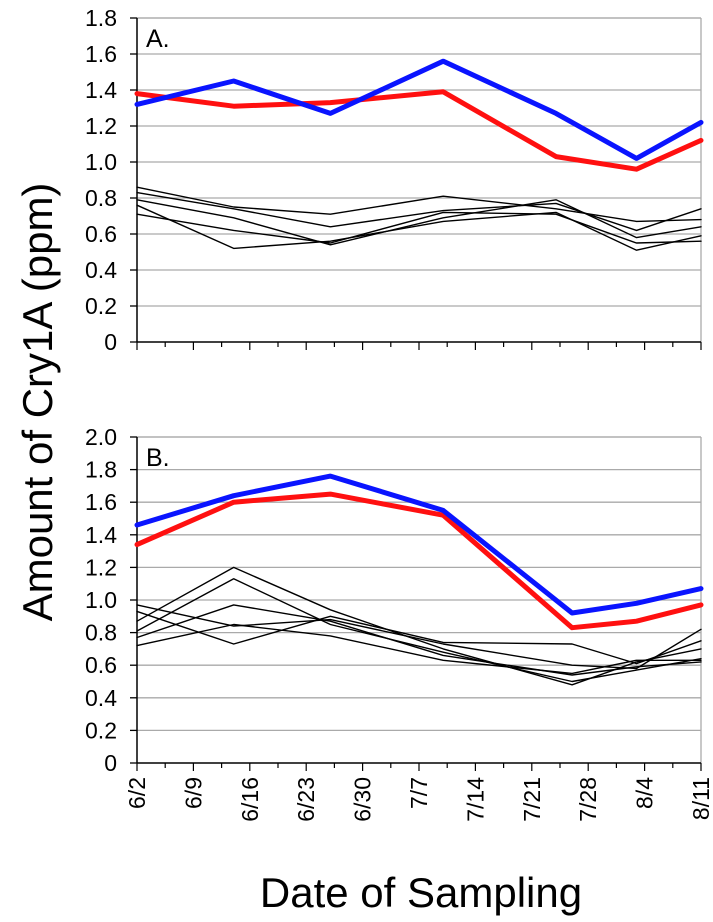 This screenshot has height=922, width=713. I want to click on x-tick-label: 8/11, so click(700, 798).